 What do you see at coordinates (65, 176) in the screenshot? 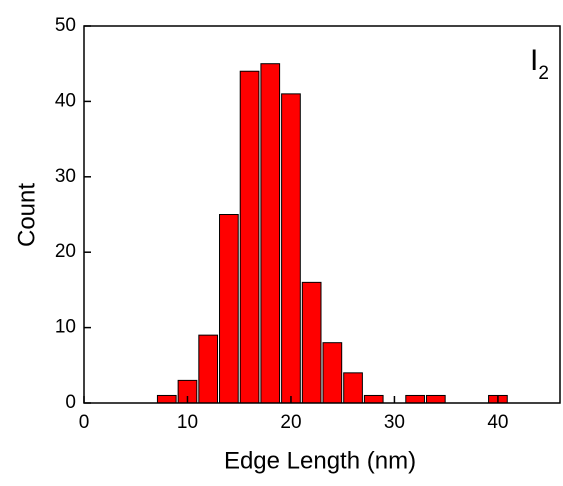
I see `y-tick-label: 30` at bounding box center [65, 176].